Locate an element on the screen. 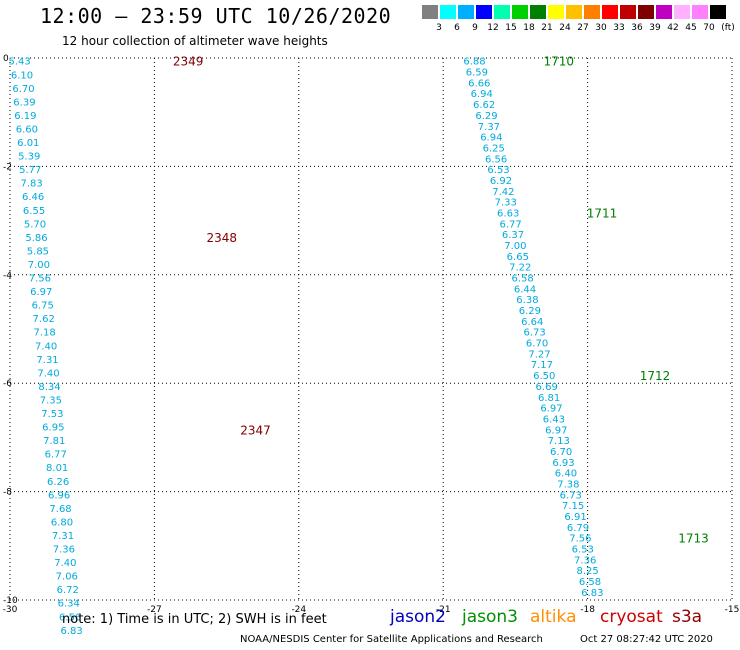  scale-label: 36 is located at coordinates (637, 28).